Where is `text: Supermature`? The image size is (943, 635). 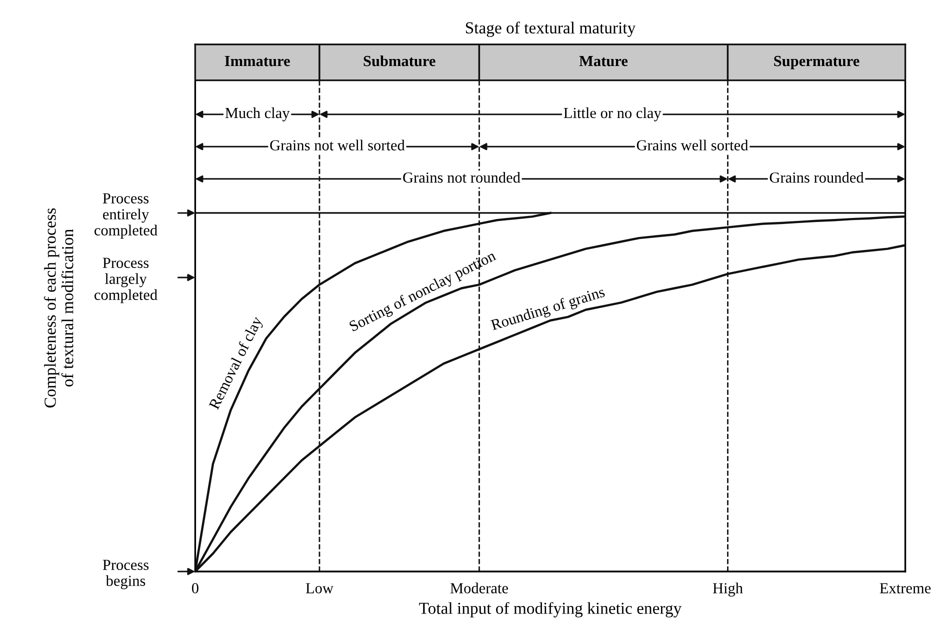
text: Supermature is located at coordinates (817, 63).